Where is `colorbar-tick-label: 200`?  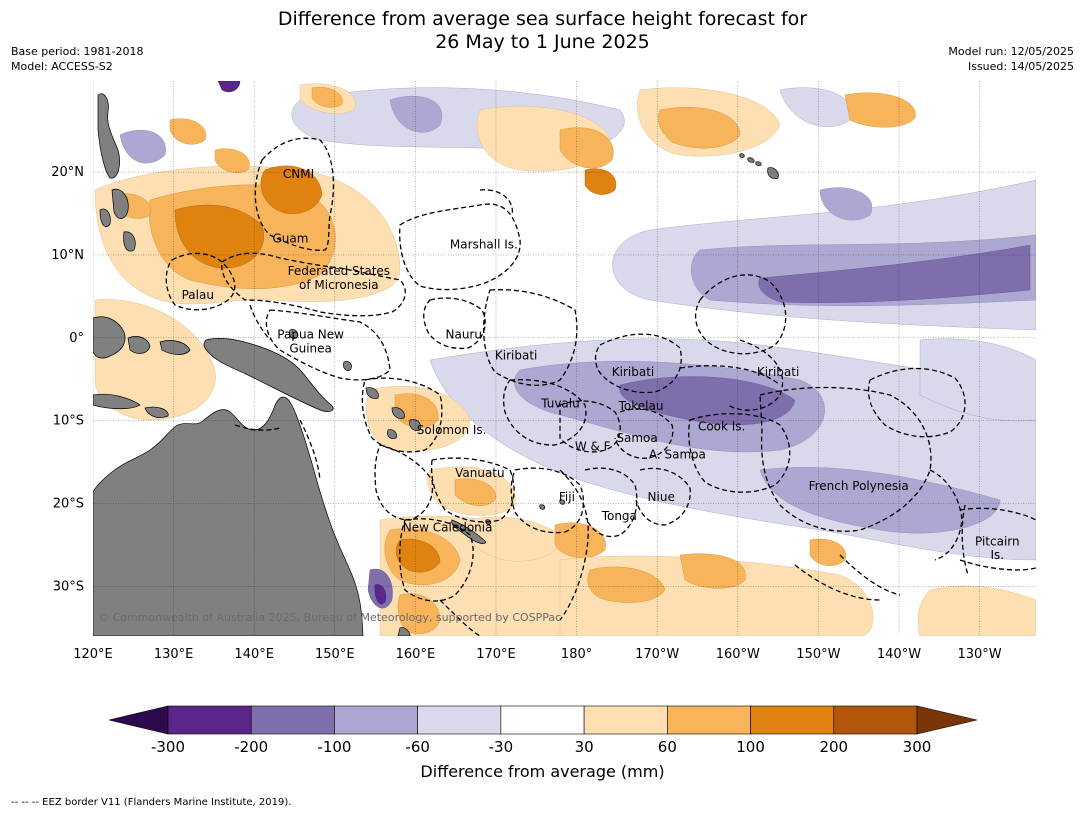 colorbar-tick-label: 200 is located at coordinates (833, 747).